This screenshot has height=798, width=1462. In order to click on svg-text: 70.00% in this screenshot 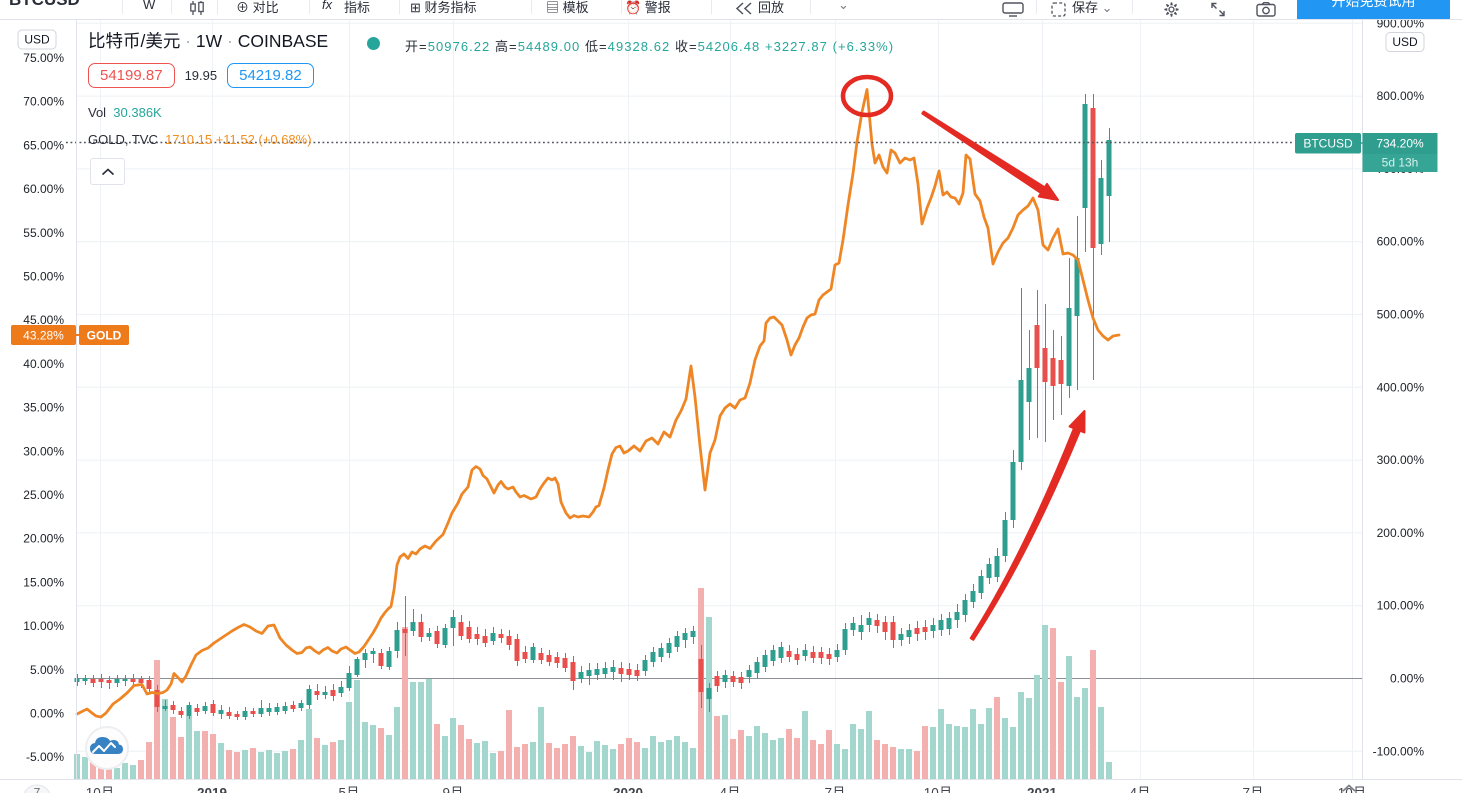, I will do `click(43, 102)`.